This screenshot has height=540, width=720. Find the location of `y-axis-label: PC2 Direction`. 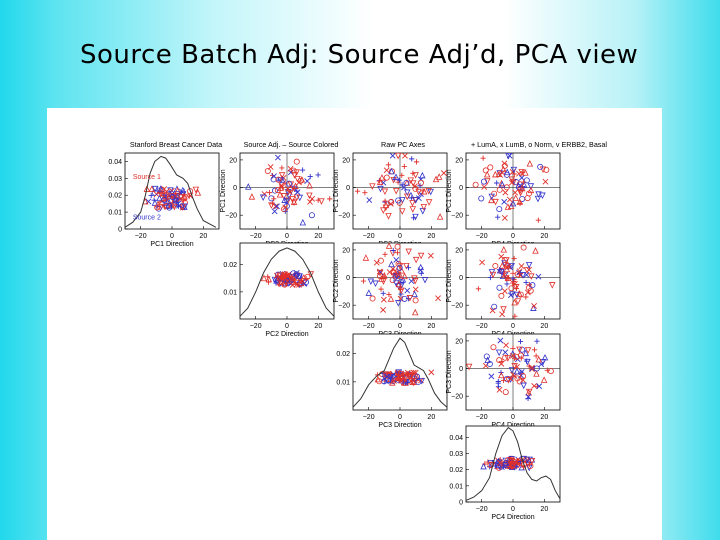

y-axis-label: PC2 Direction is located at coordinates (449, 280).